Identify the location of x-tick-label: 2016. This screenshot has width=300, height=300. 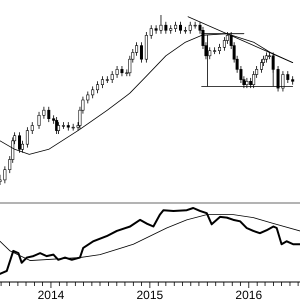
(248, 294).